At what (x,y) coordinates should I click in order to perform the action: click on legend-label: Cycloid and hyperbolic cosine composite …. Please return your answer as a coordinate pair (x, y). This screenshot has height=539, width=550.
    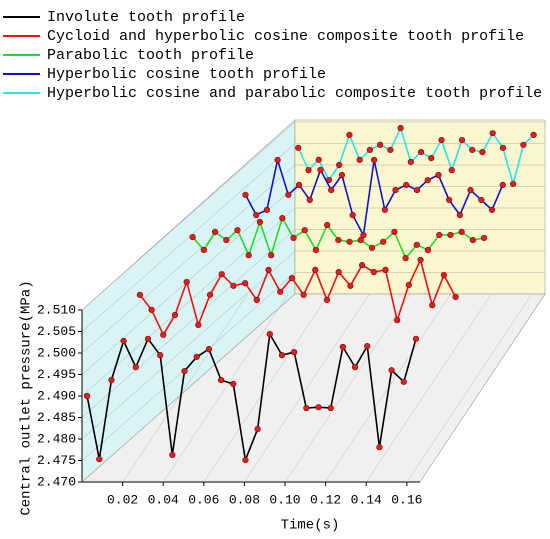
    Looking at the image, I should click on (285, 36).